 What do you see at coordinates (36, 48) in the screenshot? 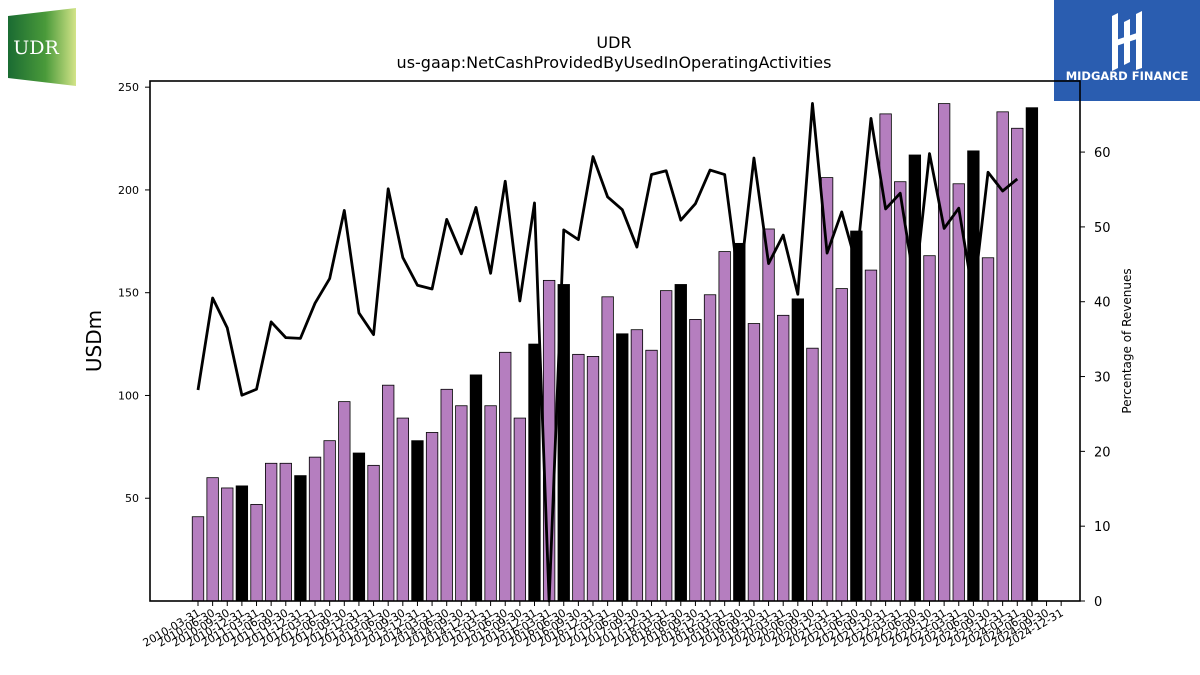
I see `udr-logo-text: UDR` at bounding box center [36, 48].